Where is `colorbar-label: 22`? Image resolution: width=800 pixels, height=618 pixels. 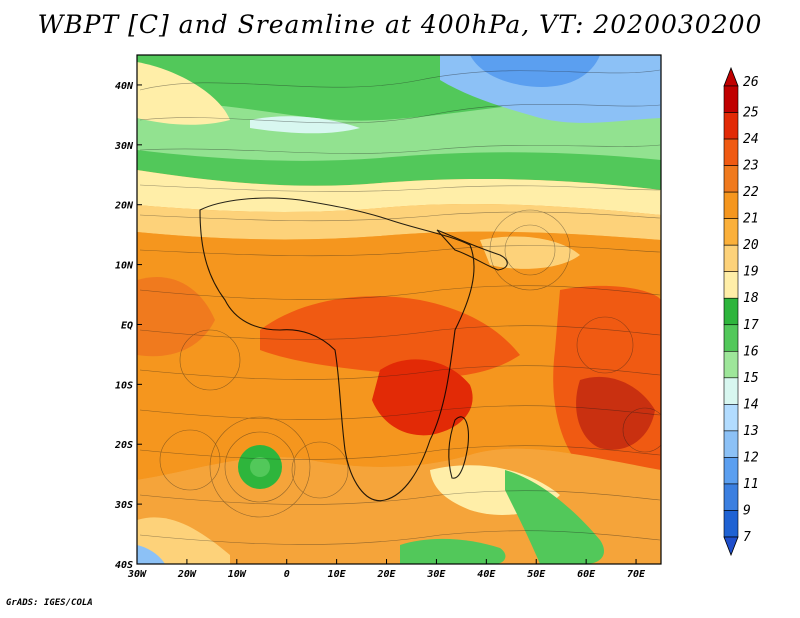 colorbar-label: 22 is located at coordinates (751, 192).